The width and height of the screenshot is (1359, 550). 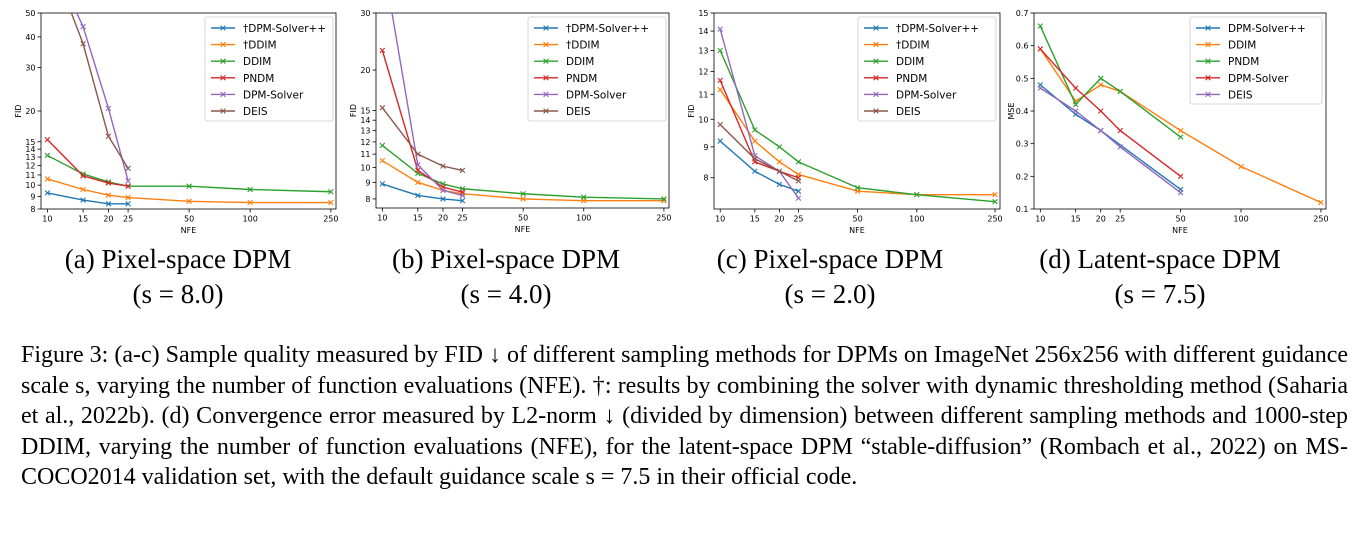 What do you see at coordinates (937, 29) in the screenshot?
I see `legend-entry-label: †DPM-Solver++` at bounding box center [937, 29].